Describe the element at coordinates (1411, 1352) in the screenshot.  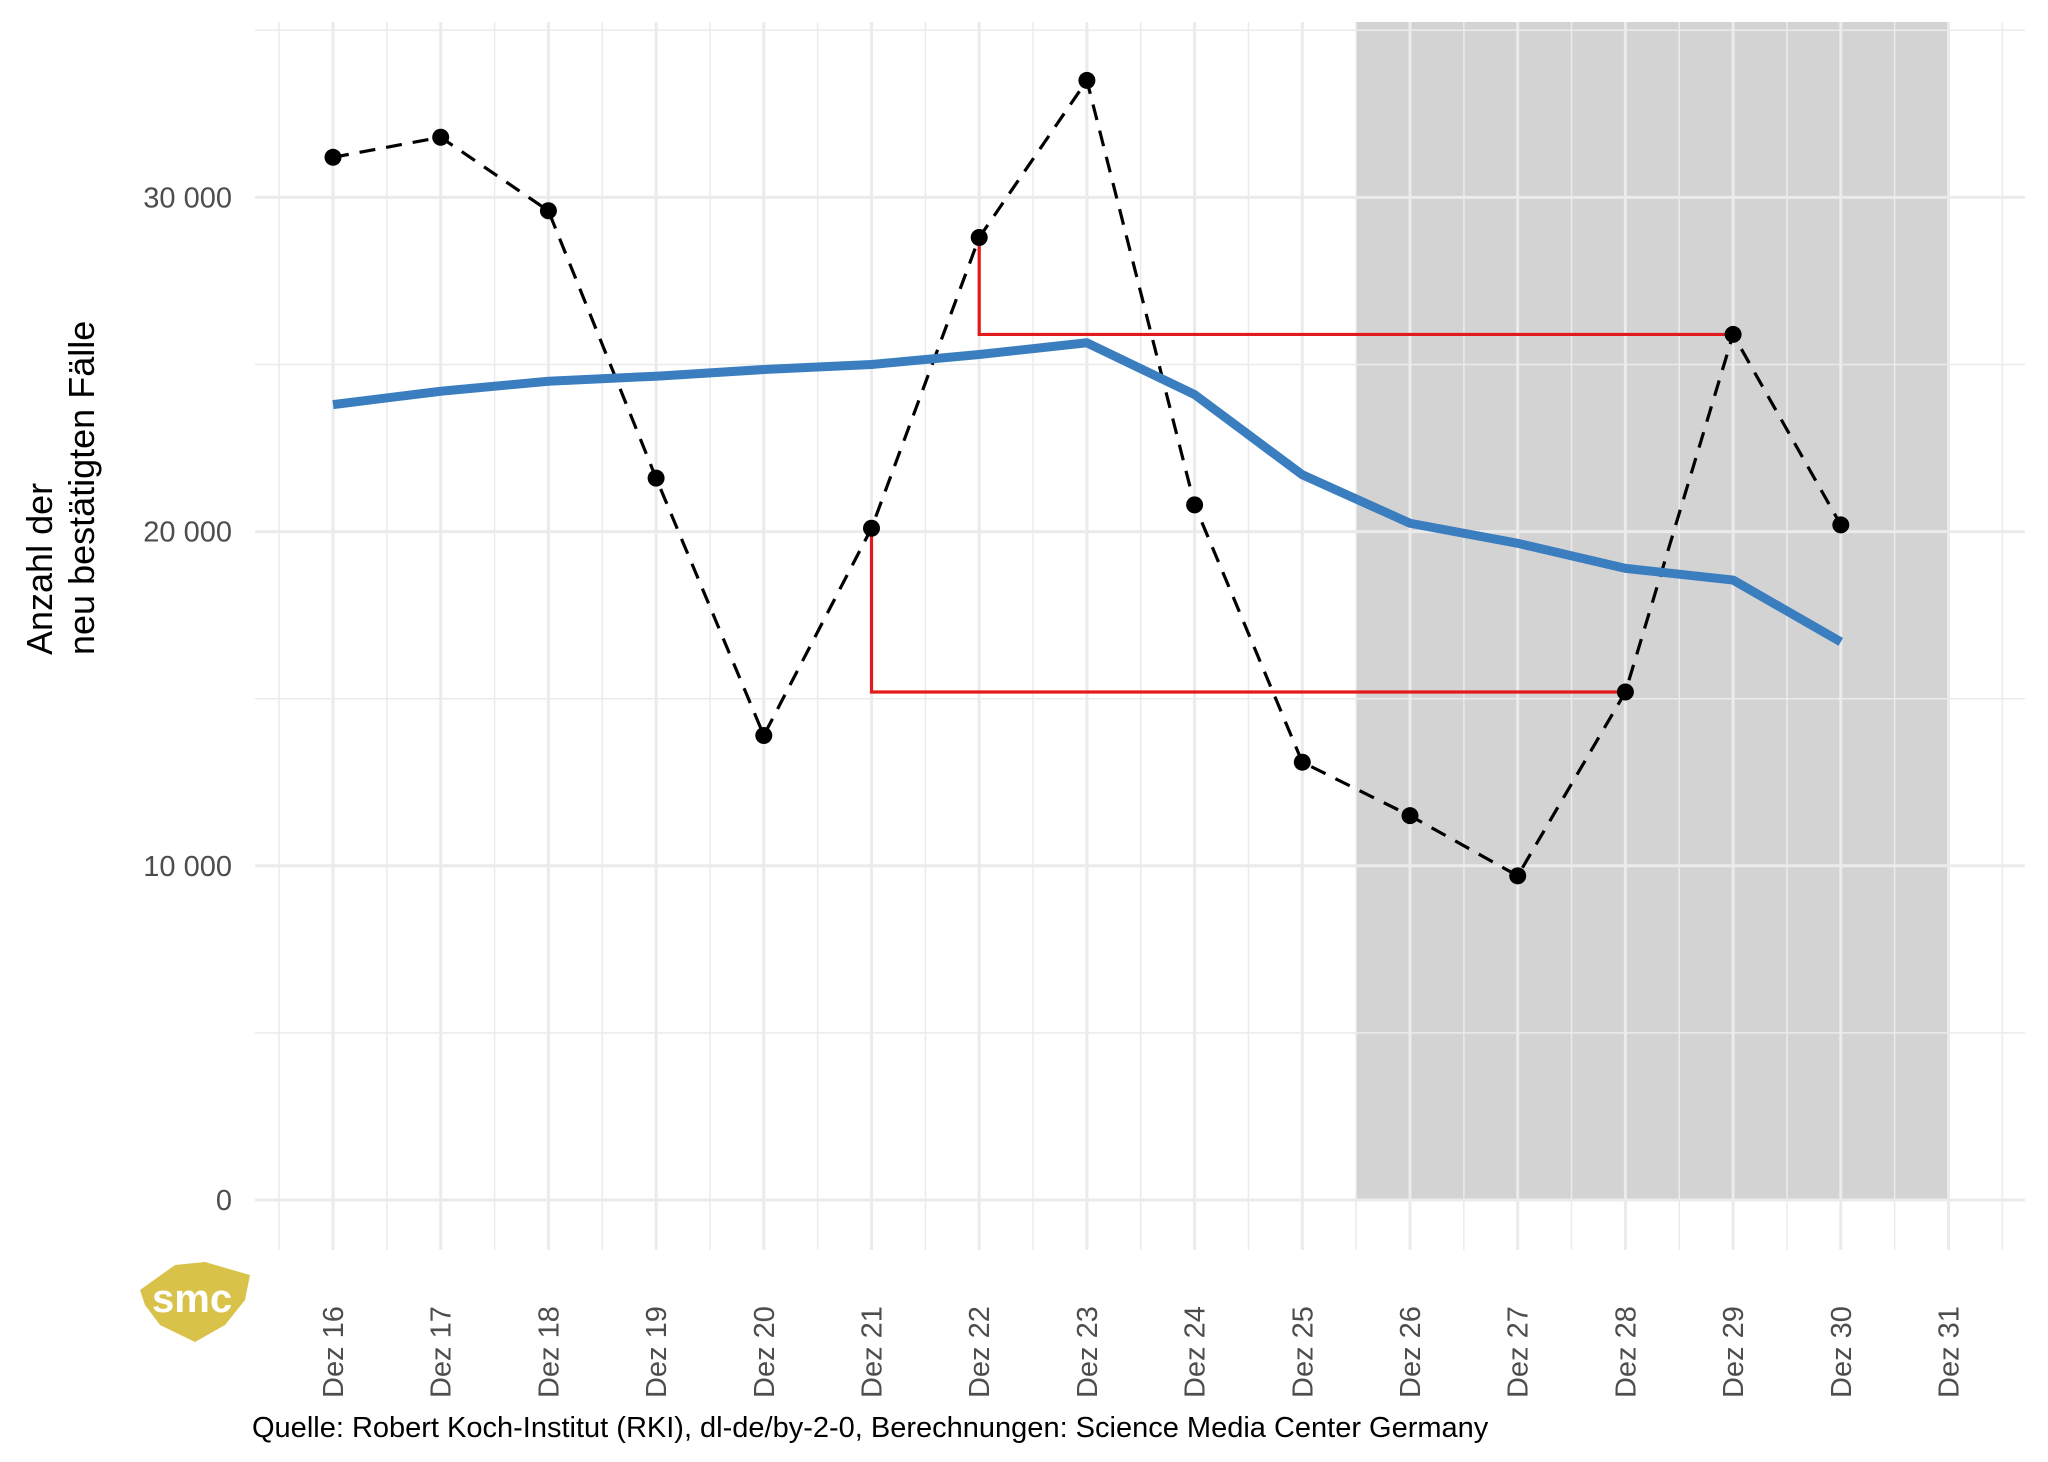
I see `x-tick-label: Dez 26` at that location.